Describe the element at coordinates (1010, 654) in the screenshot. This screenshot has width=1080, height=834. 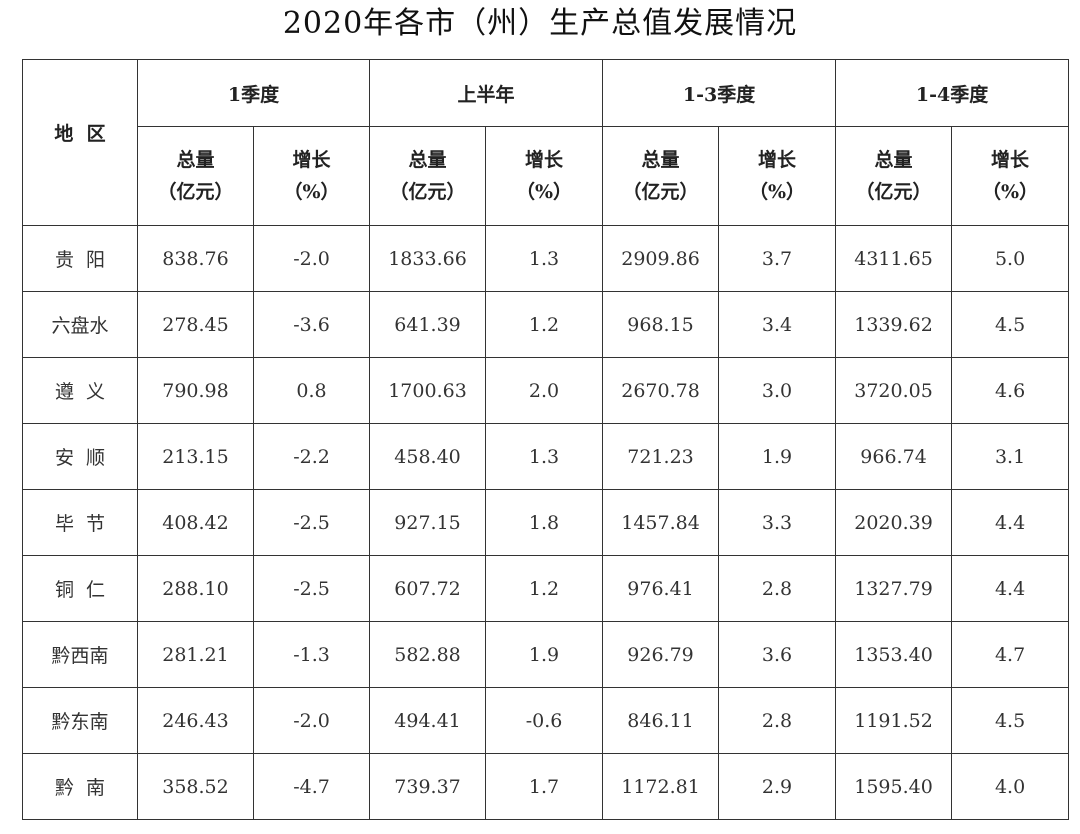
I see `growth-value: 4.7` at that location.